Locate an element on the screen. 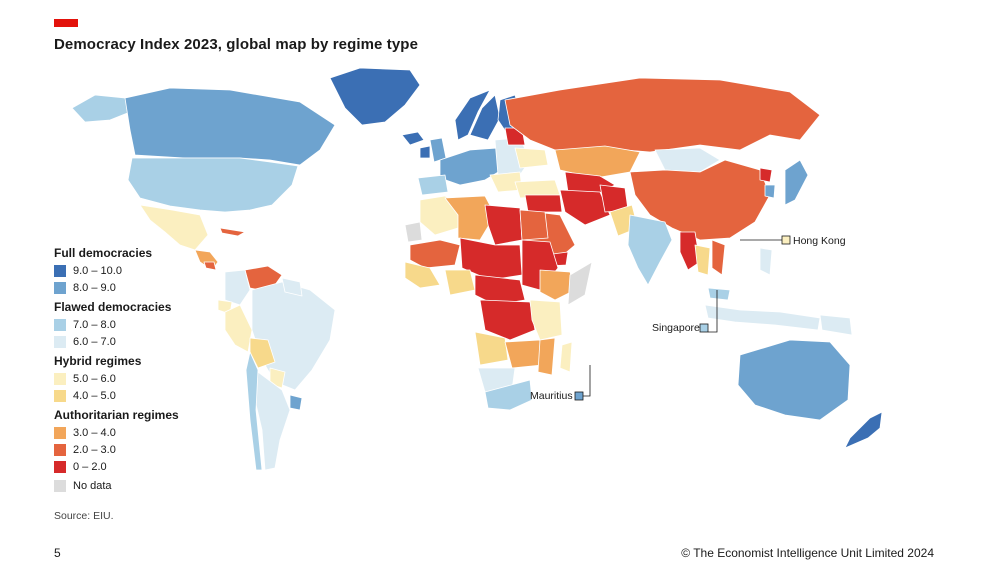 Image resolution: width=988 pixels, height=587 pixels. region-zambia-zim is located at coordinates (523, 354).